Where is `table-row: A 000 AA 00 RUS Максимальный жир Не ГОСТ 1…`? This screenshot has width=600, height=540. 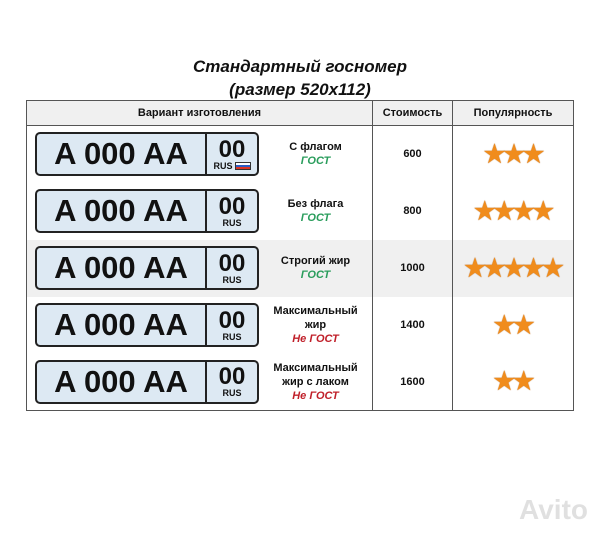
table-row: A 000 AA 00 RUS Максимальный жир Не ГОСТ 1… is located at coordinates (300, 325).